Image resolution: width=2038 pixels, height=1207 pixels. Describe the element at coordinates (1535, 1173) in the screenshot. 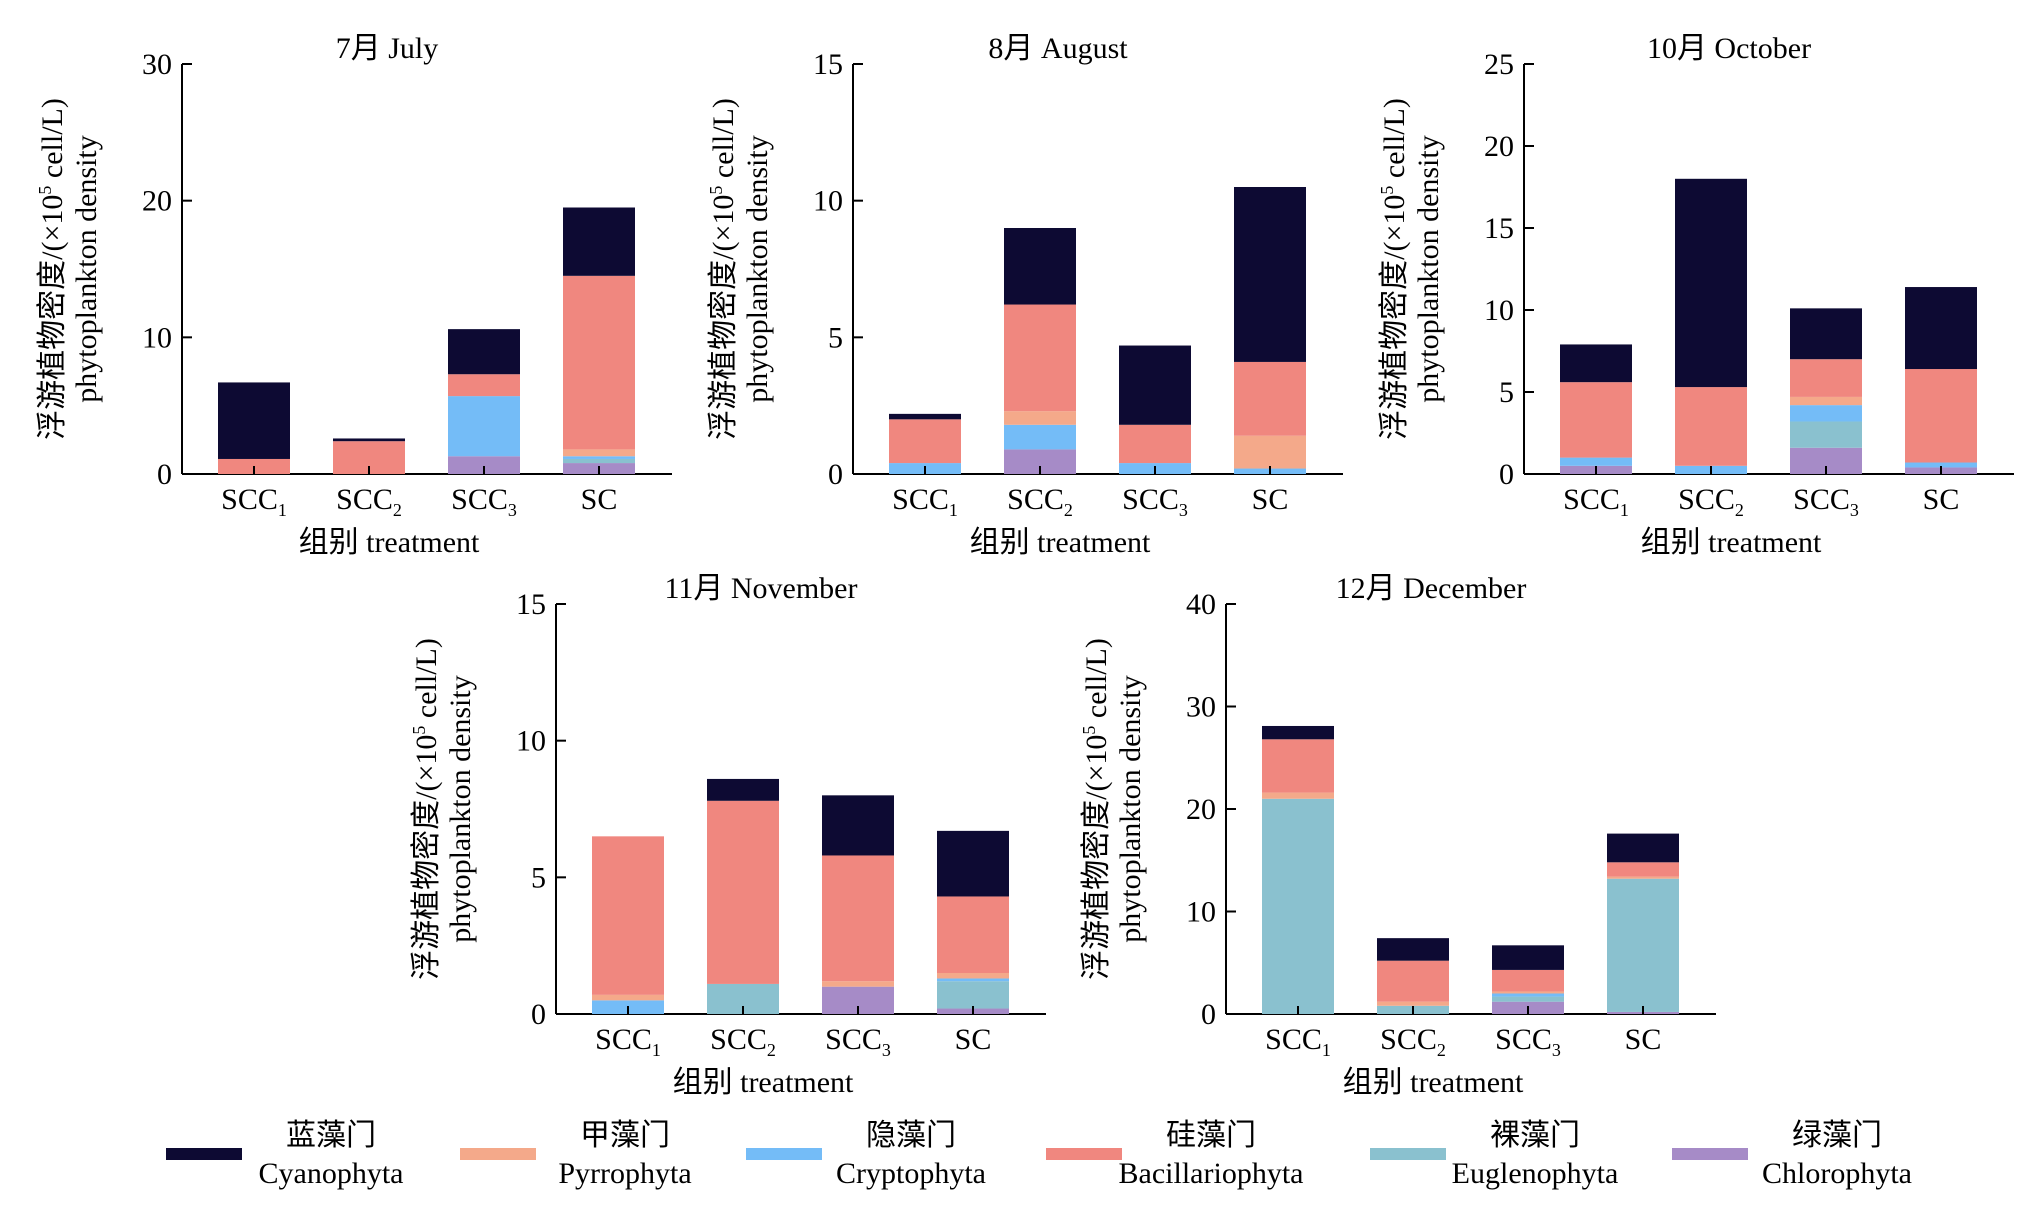

I see `legend-label-en: Euglenophyta` at that location.